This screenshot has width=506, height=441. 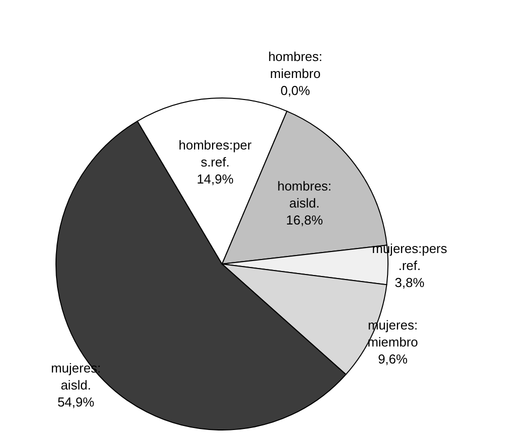 I want to click on slice-label: hombres: aisld., so click(x=304, y=194).